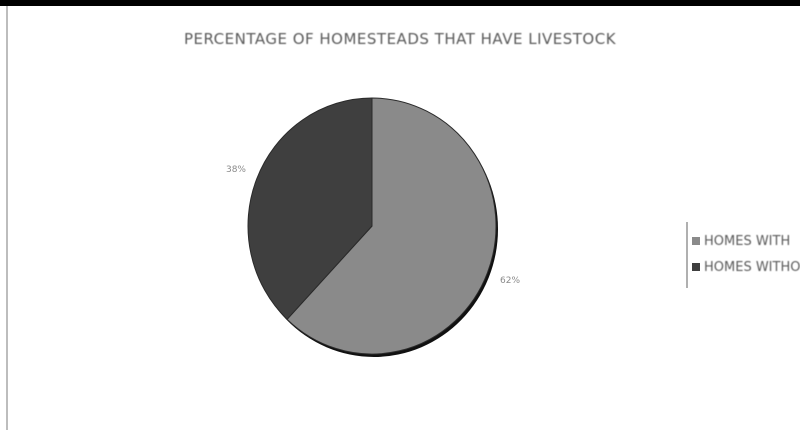 This screenshot has height=430, width=800. I want to click on left-border, so click(7, 218).